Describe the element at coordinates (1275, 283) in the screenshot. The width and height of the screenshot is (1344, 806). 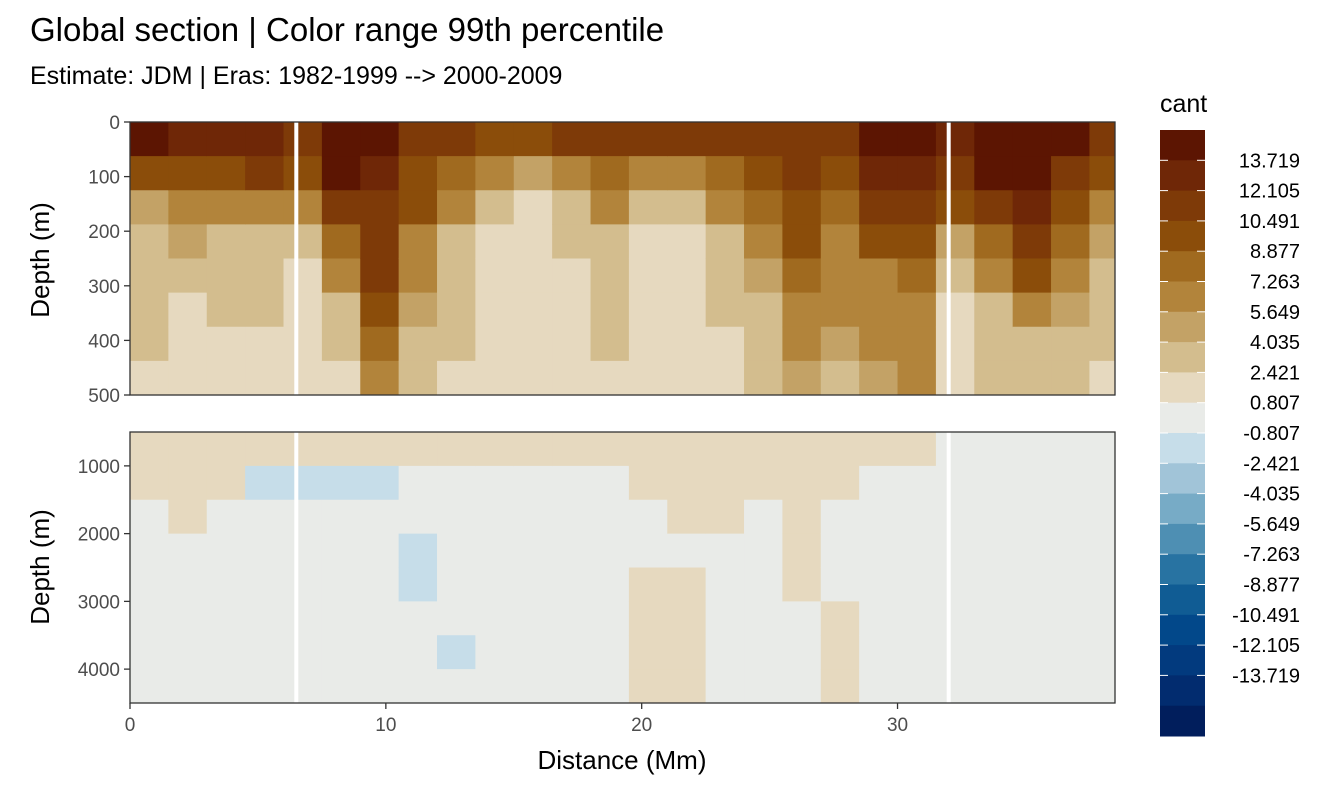
I see `legend-label: 7.263` at that location.